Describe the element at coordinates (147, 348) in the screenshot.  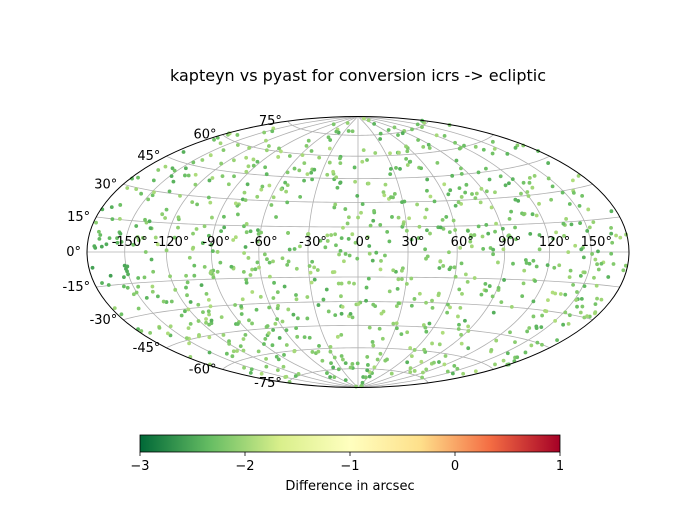
I see `latitude-tick-label: -45°` at that location.